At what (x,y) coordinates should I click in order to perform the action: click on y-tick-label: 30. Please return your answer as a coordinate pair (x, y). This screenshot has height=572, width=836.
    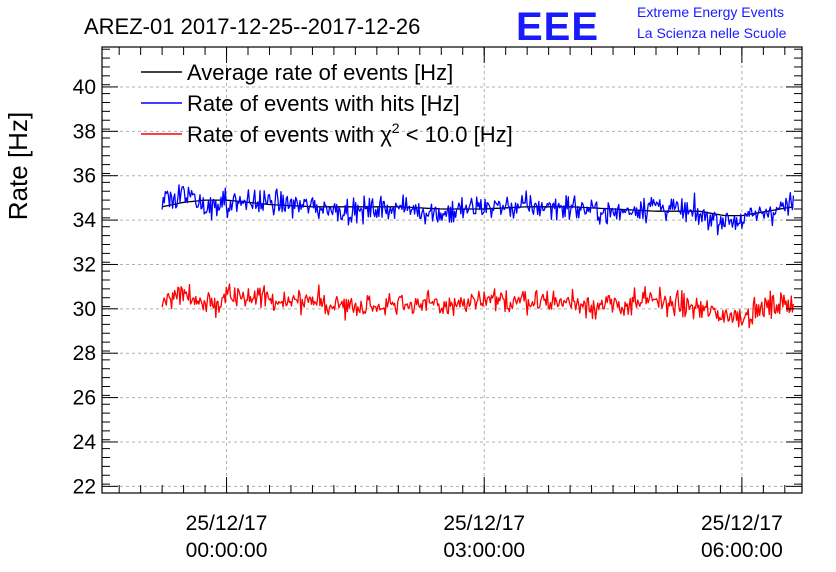
    Looking at the image, I should click on (84, 309).